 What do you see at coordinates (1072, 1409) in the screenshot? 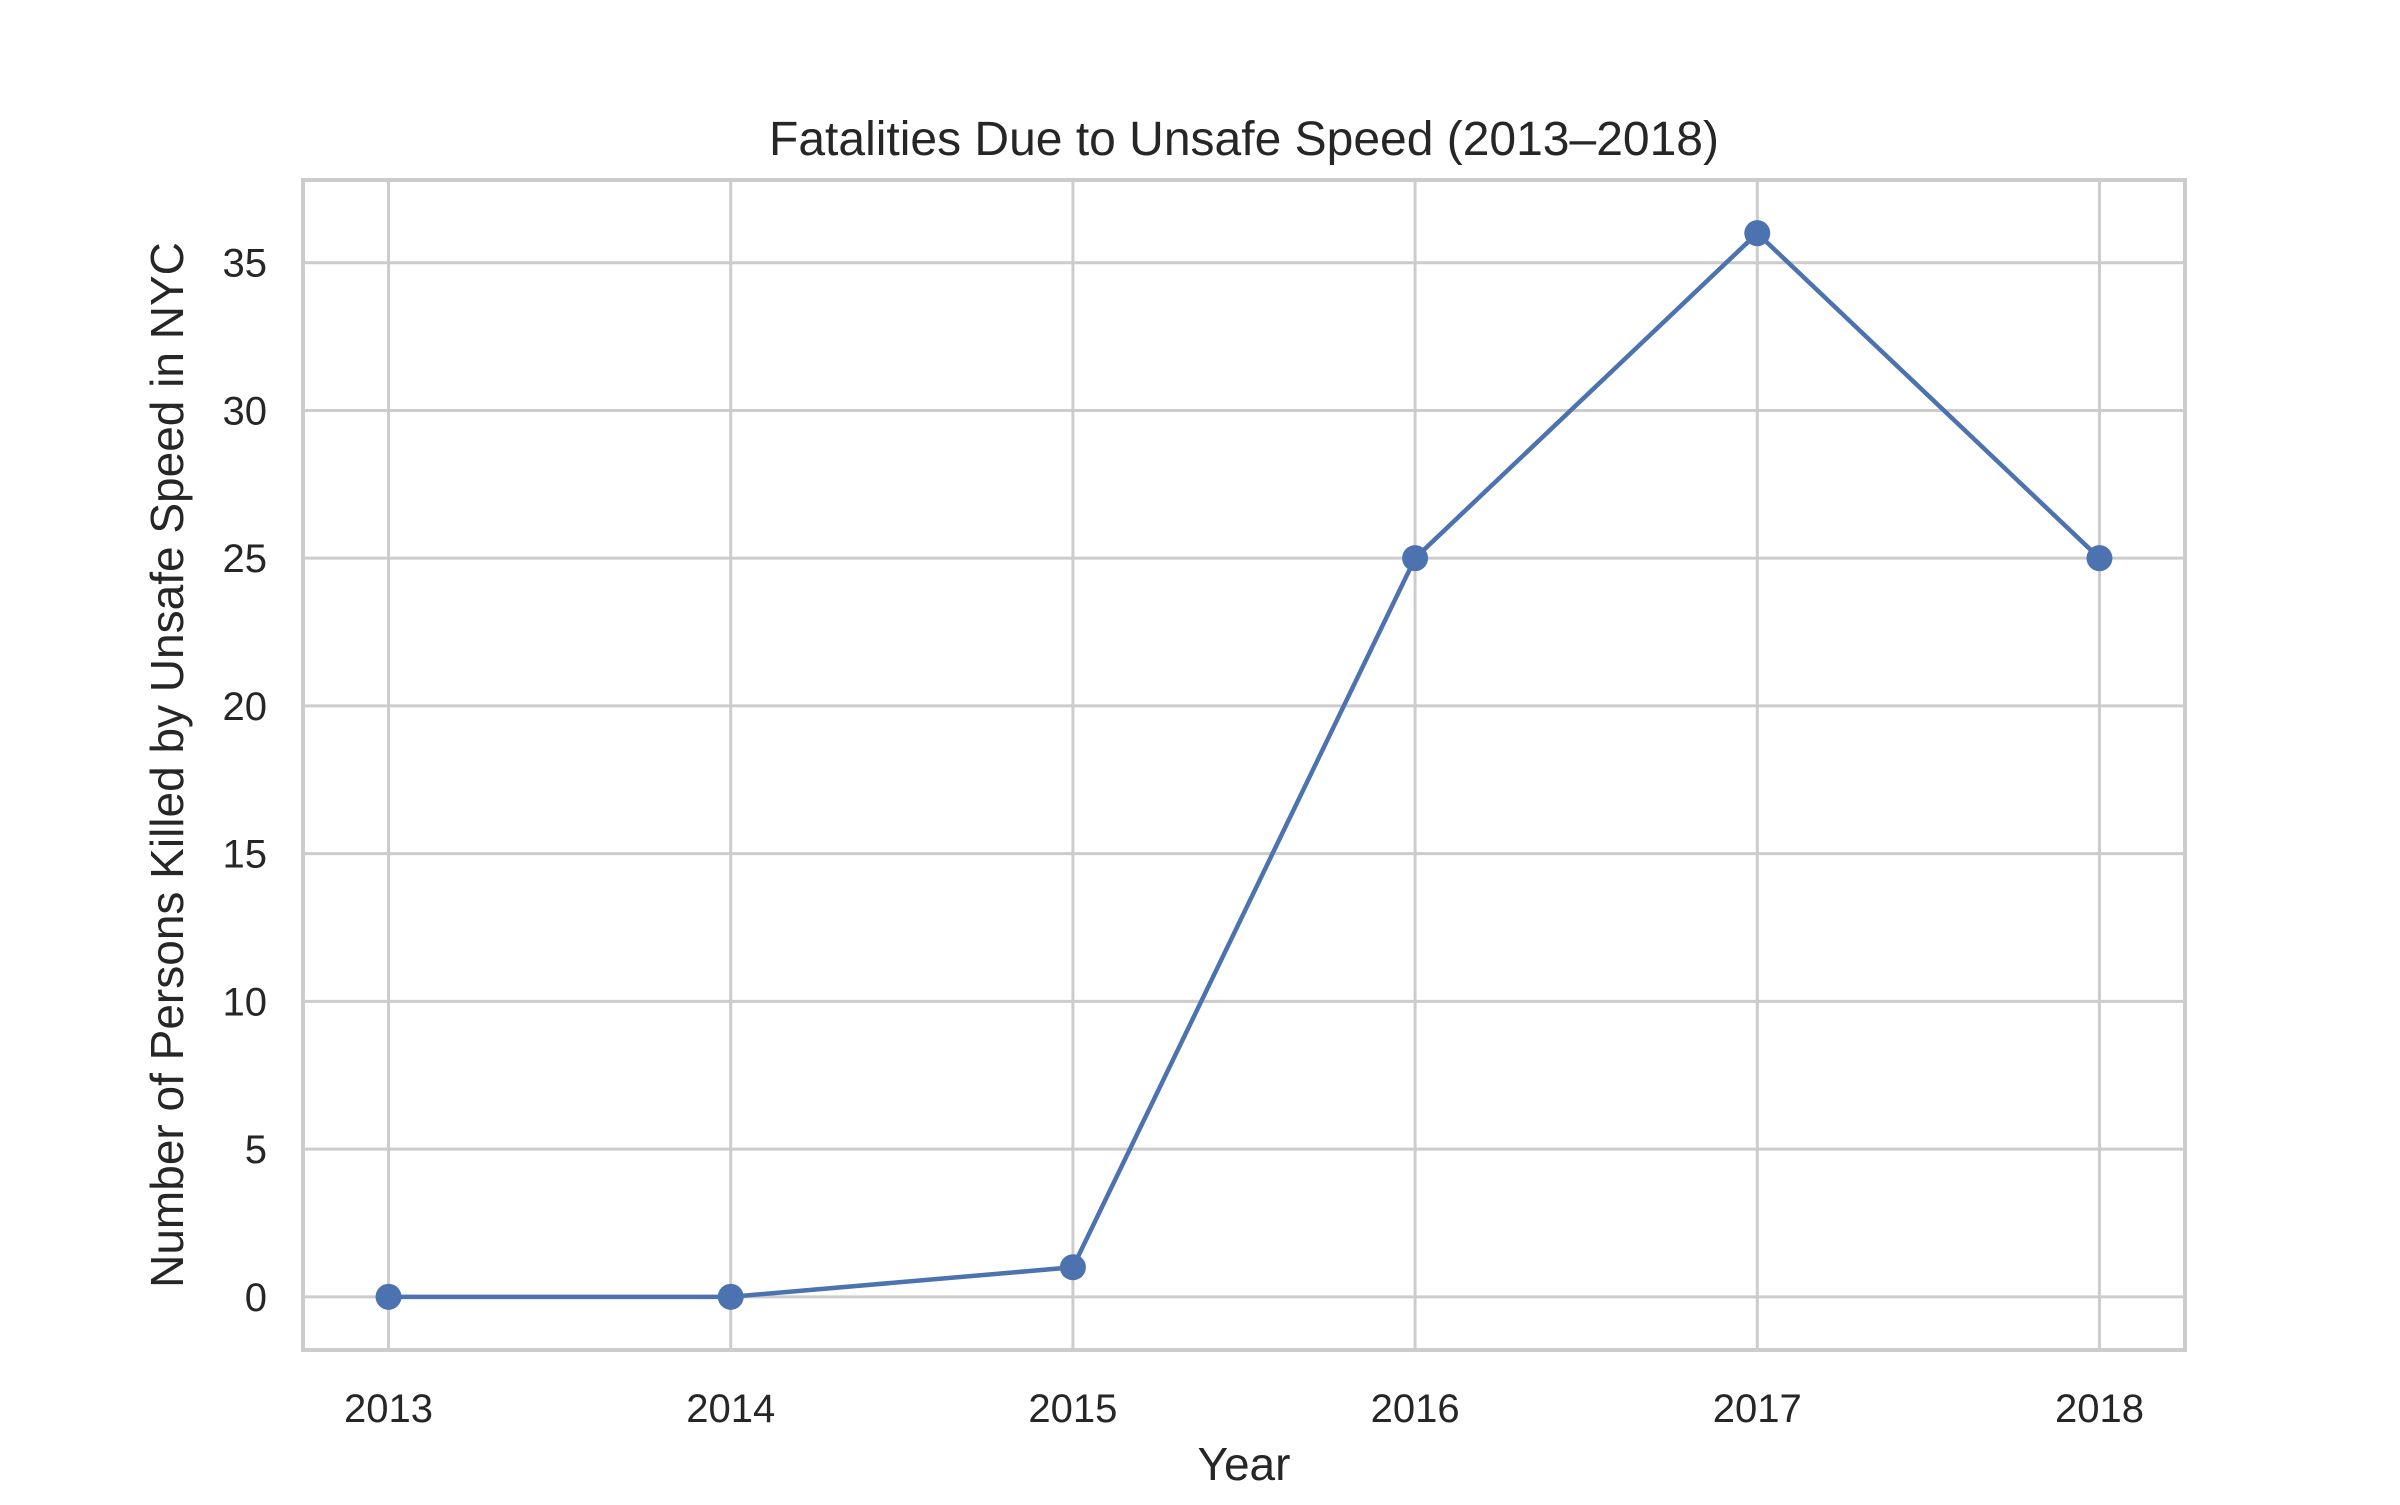
I see `x-tick-label: 2015` at bounding box center [1072, 1409].